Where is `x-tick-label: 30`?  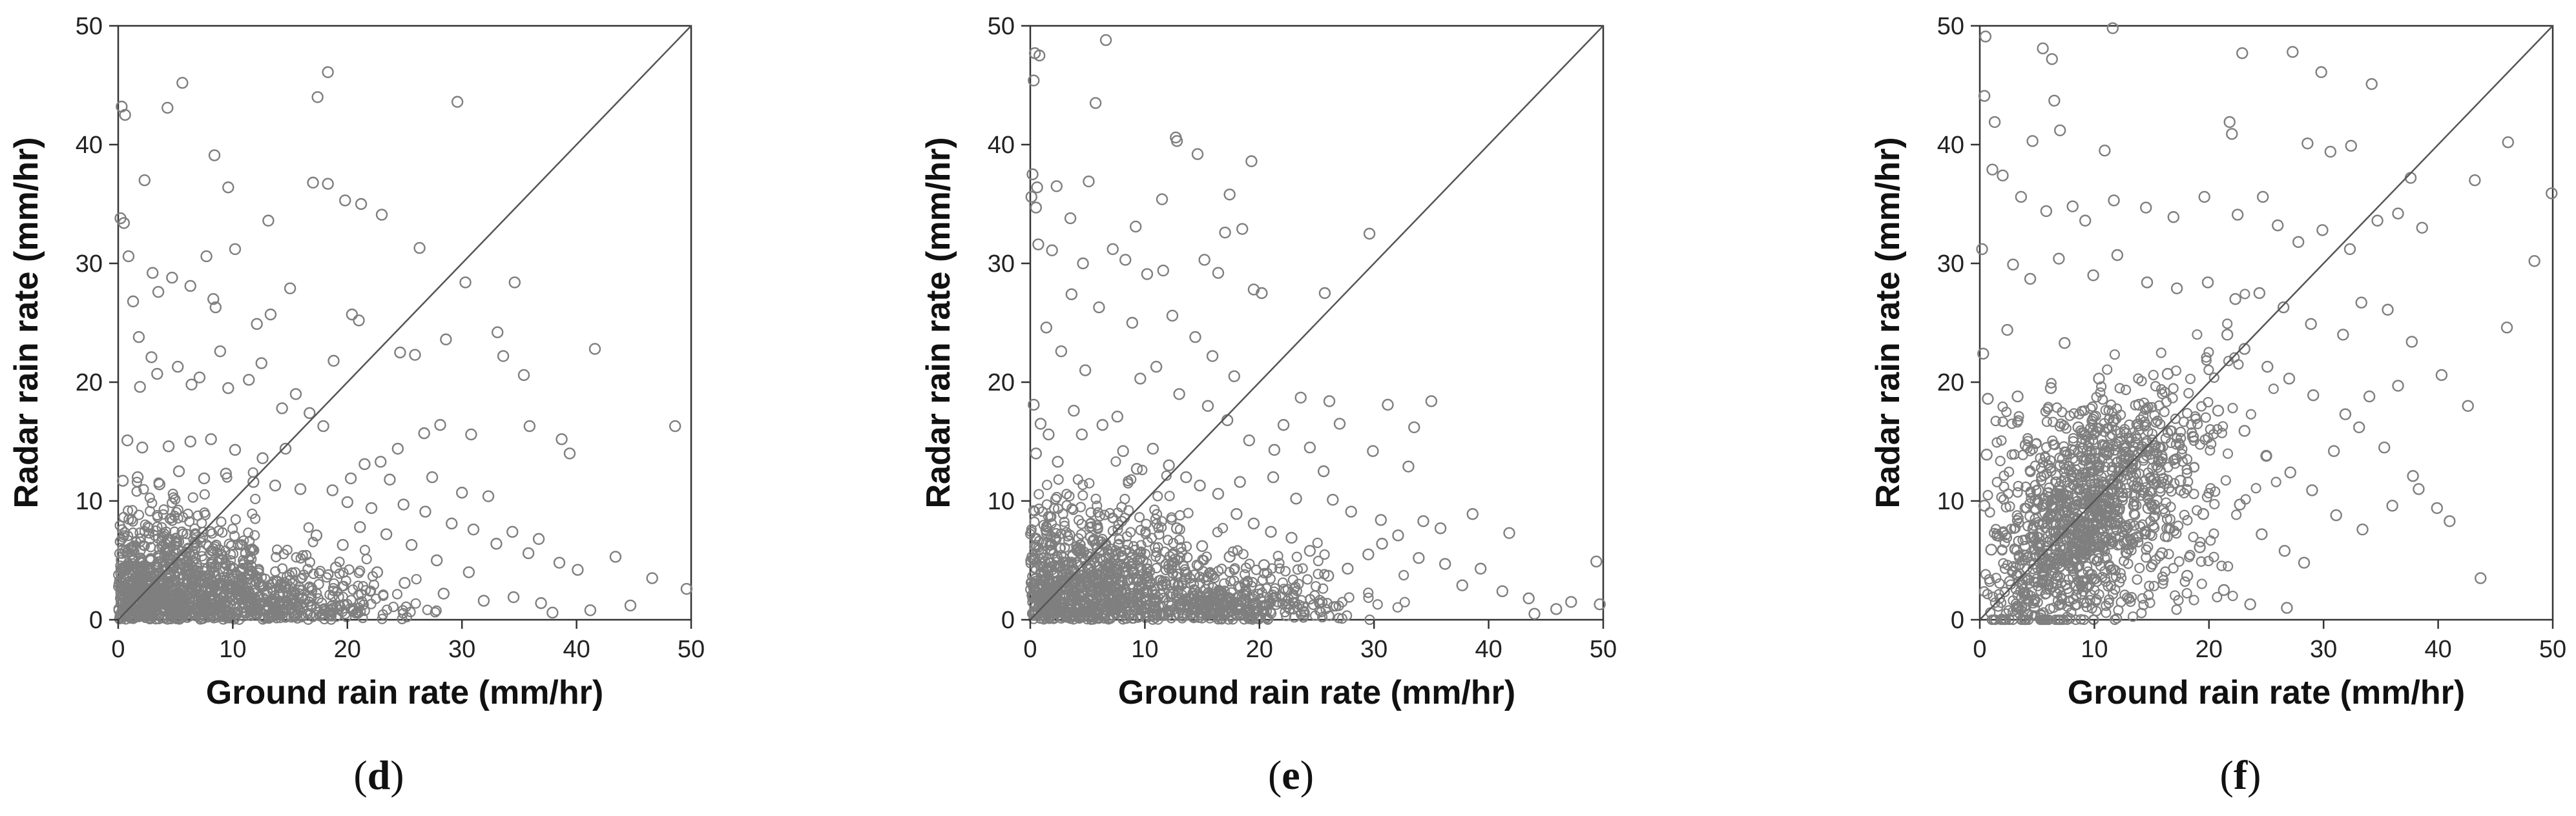
x-tick-label: 30 is located at coordinates (461, 649).